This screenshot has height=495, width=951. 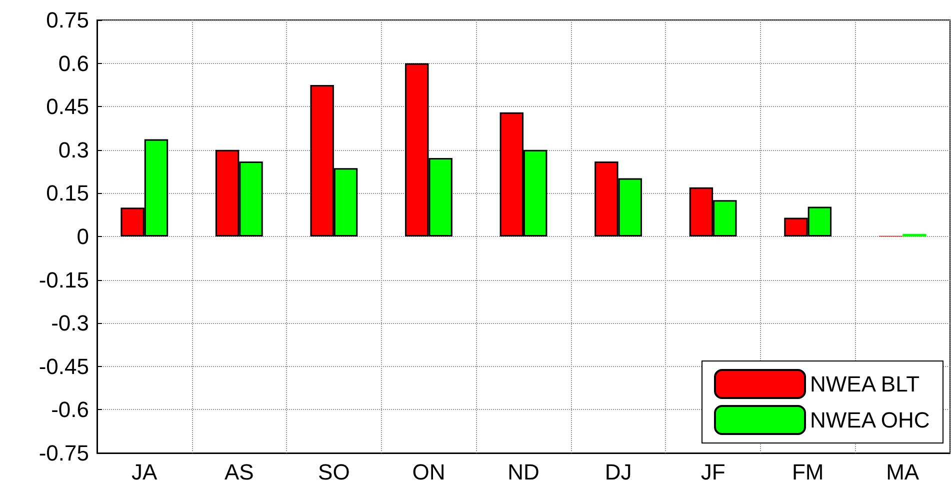 I want to click on y-tick-label: -0.6, so click(x=70, y=409).